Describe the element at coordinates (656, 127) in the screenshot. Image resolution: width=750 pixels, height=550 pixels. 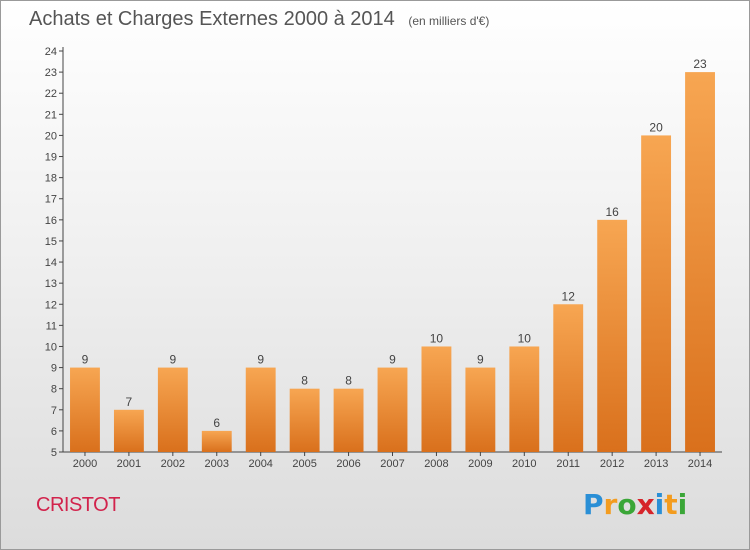
I see `data-label: 20` at that location.